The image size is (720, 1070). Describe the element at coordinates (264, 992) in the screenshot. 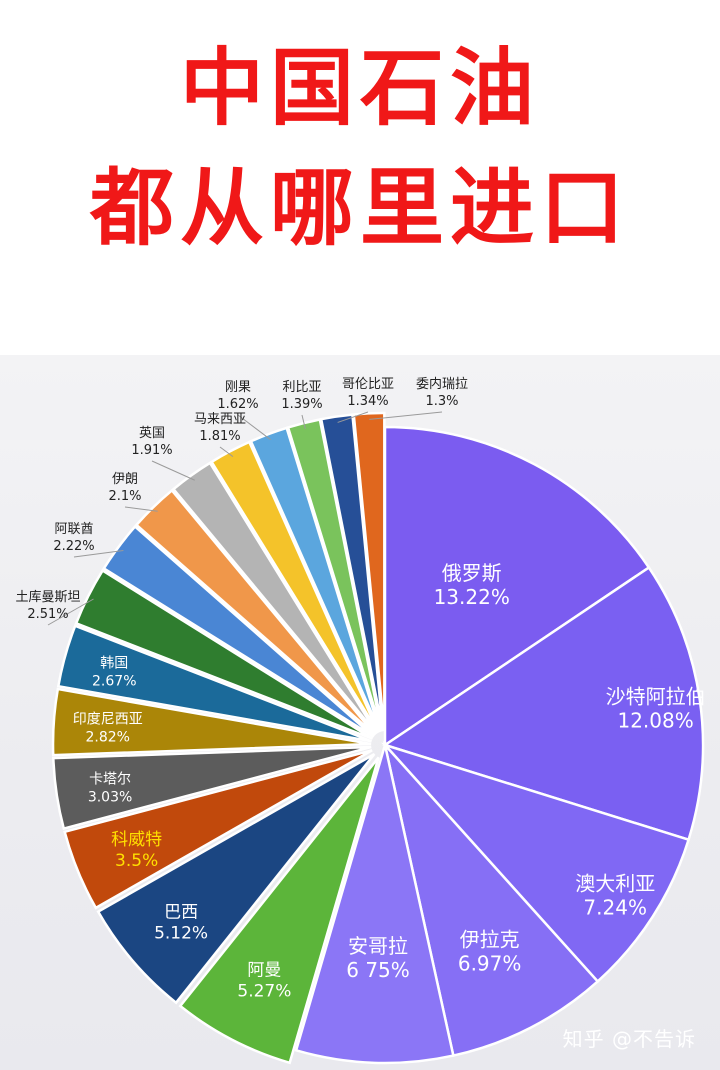

I see `slice-label-value-5: 5.27%` at that location.